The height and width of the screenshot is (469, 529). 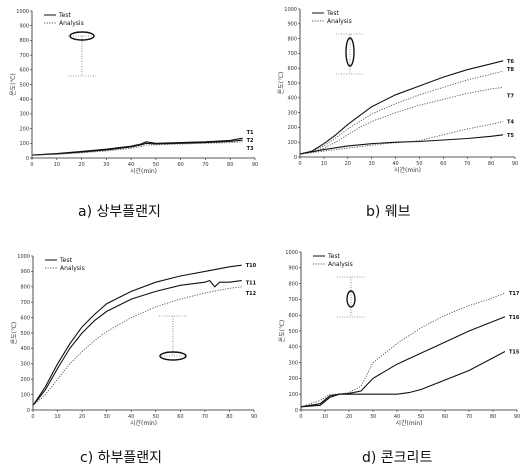 I want to click on series-label-t1: T1, so click(x=250, y=133).